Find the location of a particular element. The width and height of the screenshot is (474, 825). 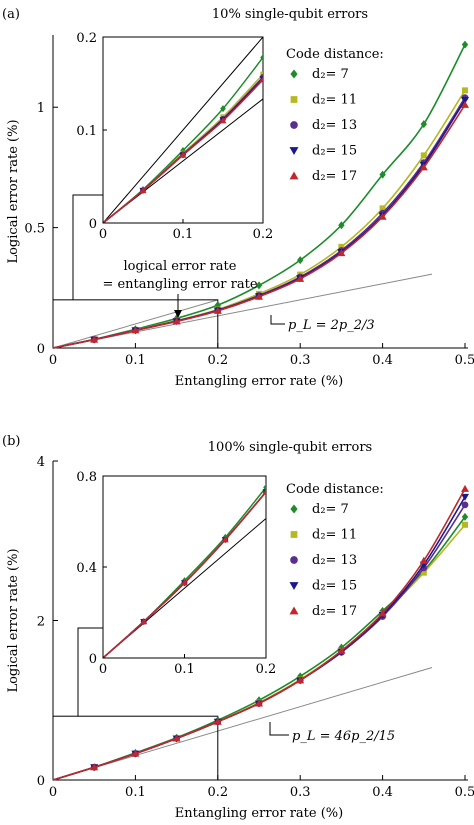

zoom-region-box is located at coordinates (135, 324).